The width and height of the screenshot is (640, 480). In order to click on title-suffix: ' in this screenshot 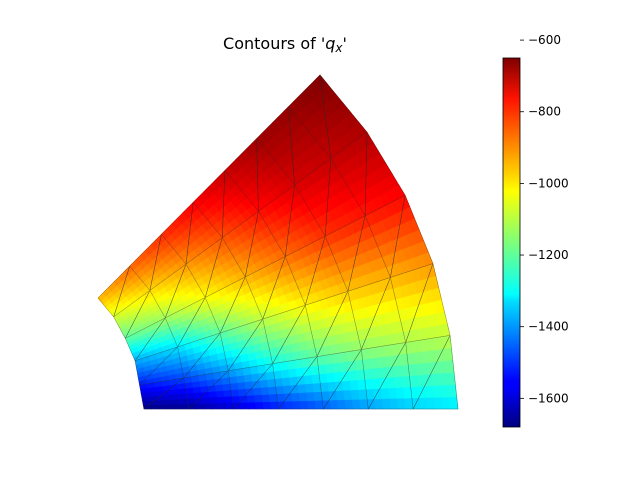, I will do `click(344, 43)`.